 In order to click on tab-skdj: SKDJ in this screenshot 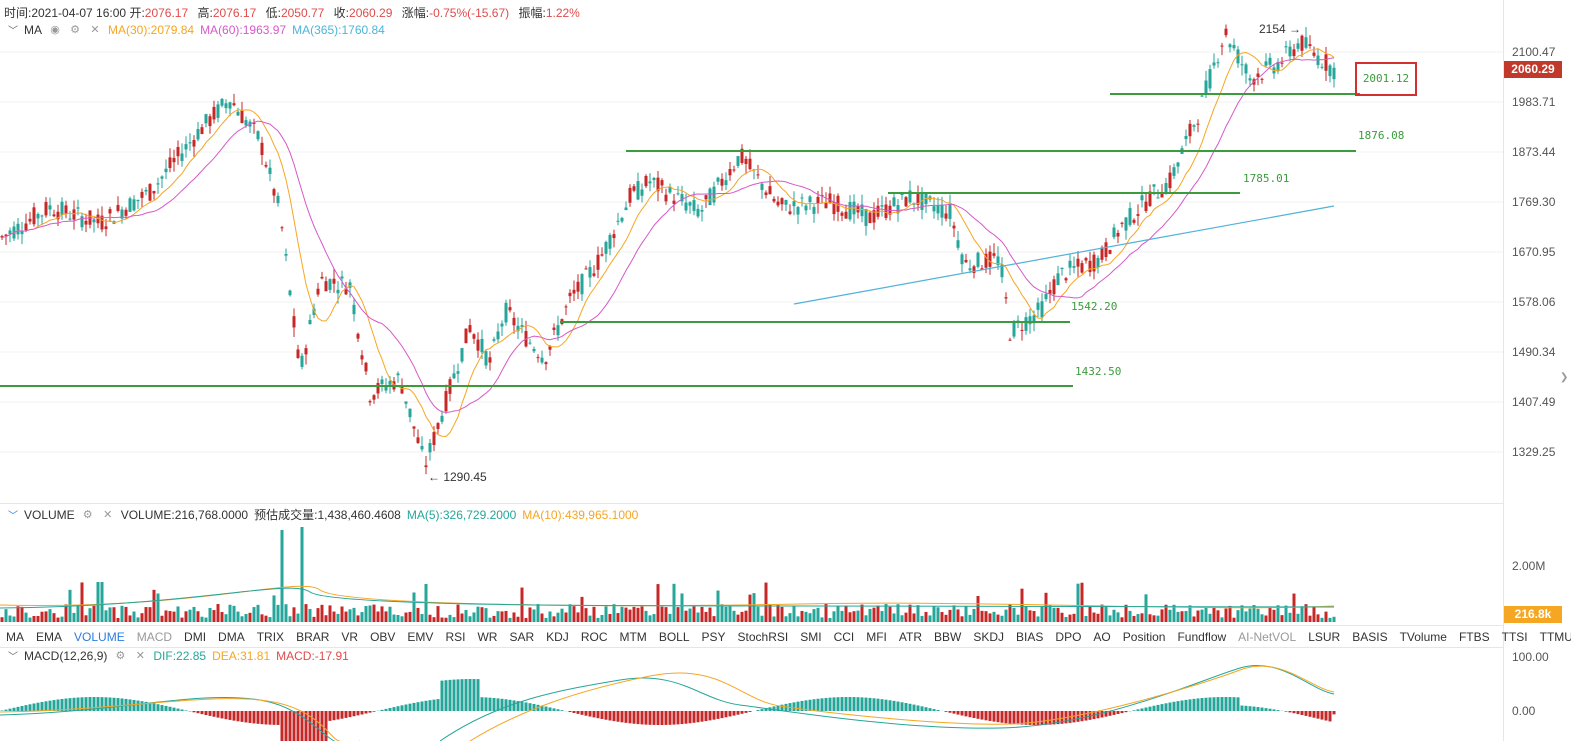, I will do `click(989, 637)`.